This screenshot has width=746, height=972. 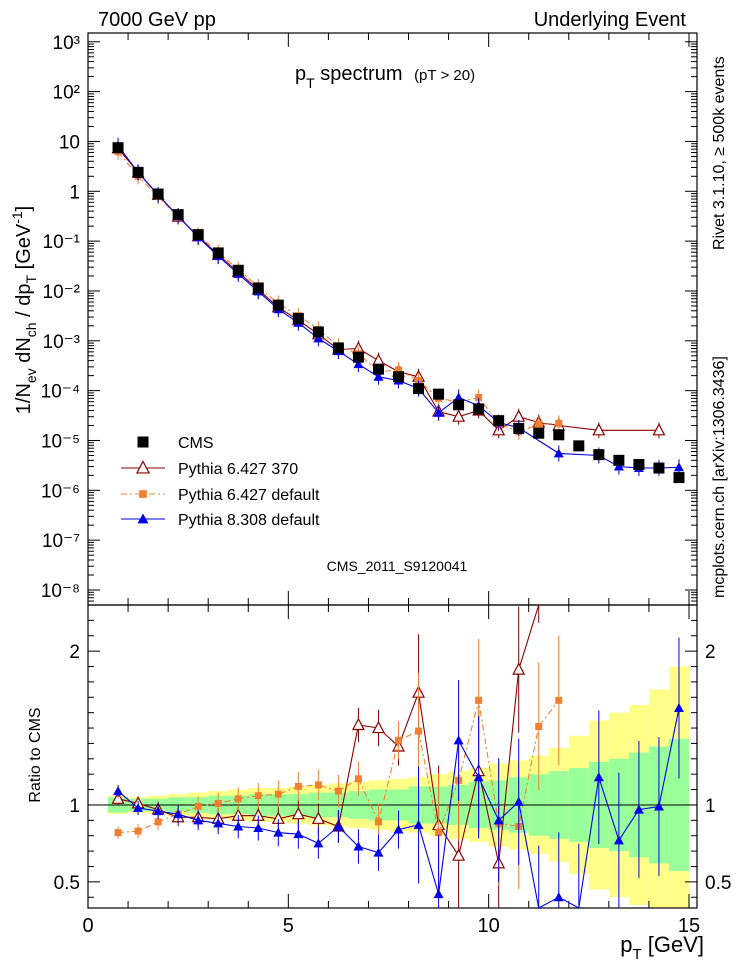 What do you see at coordinates (662, 947) in the screenshot?
I see `x-axis-label: pT [GeV]` at bounding box center [662, 947].